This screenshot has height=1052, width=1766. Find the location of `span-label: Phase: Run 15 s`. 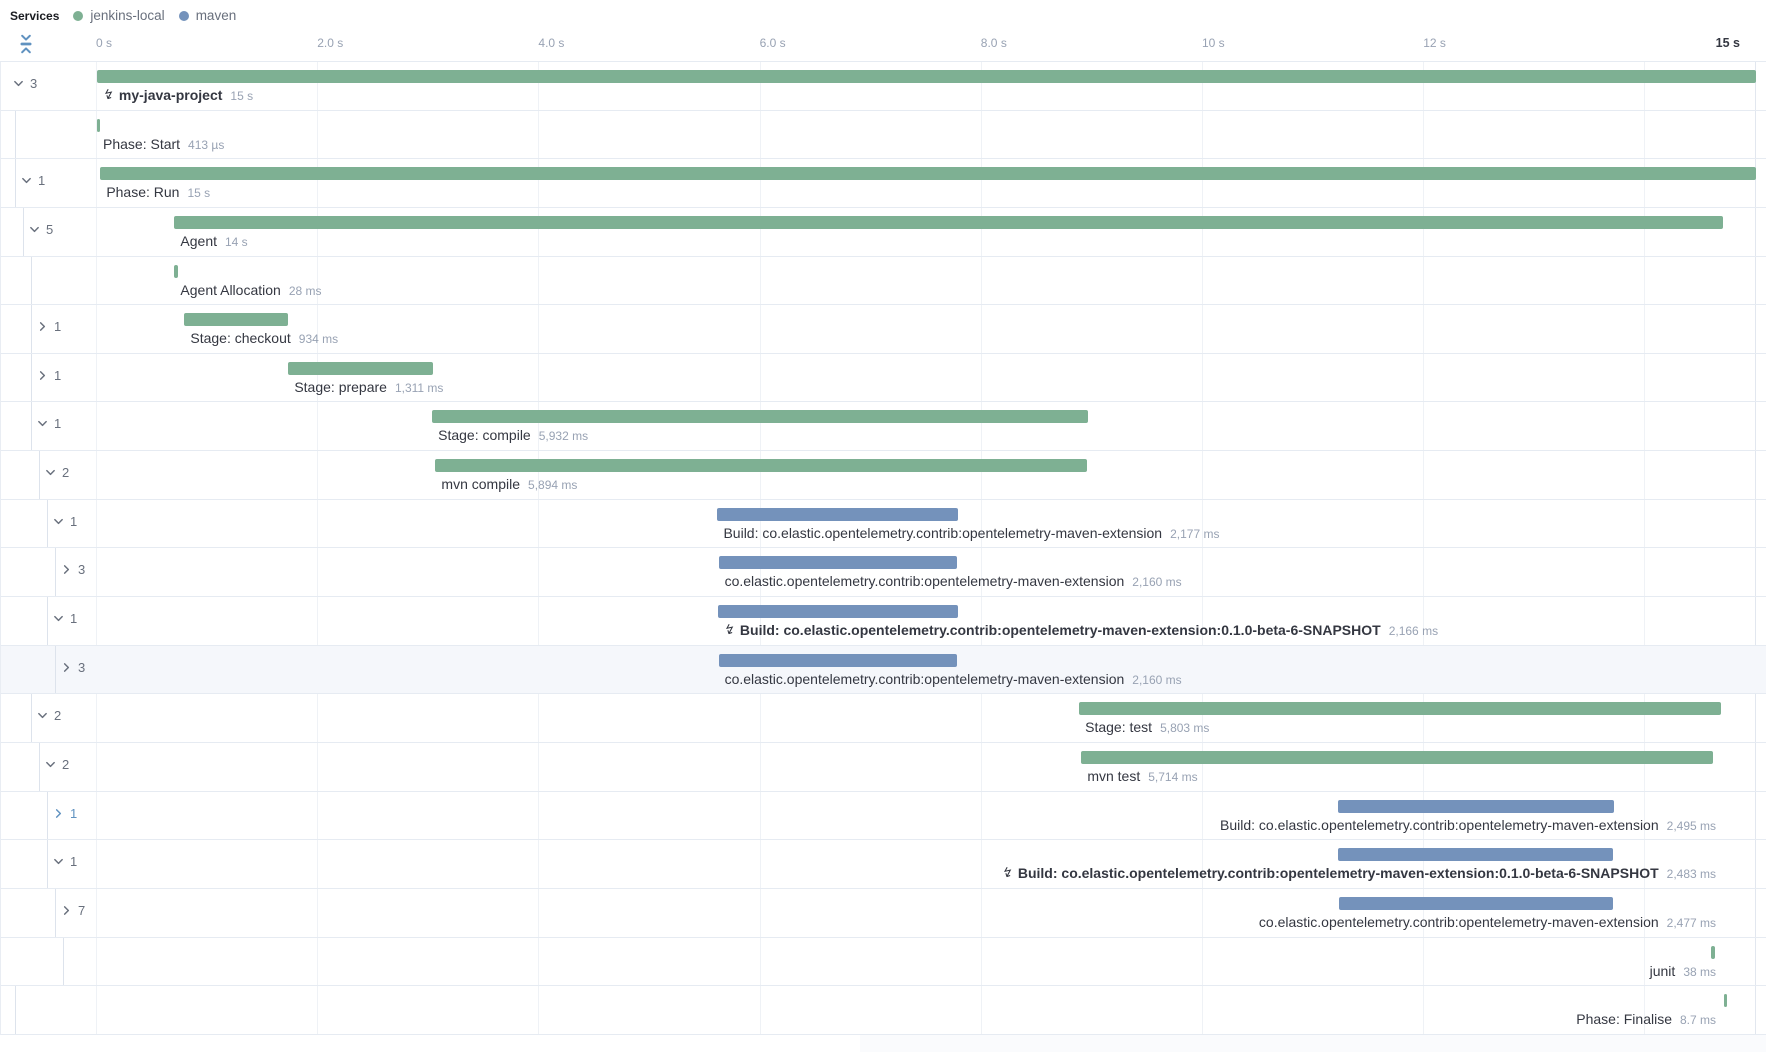

span-label: Phase: Run 15 s is located at coordinates (158, 192).